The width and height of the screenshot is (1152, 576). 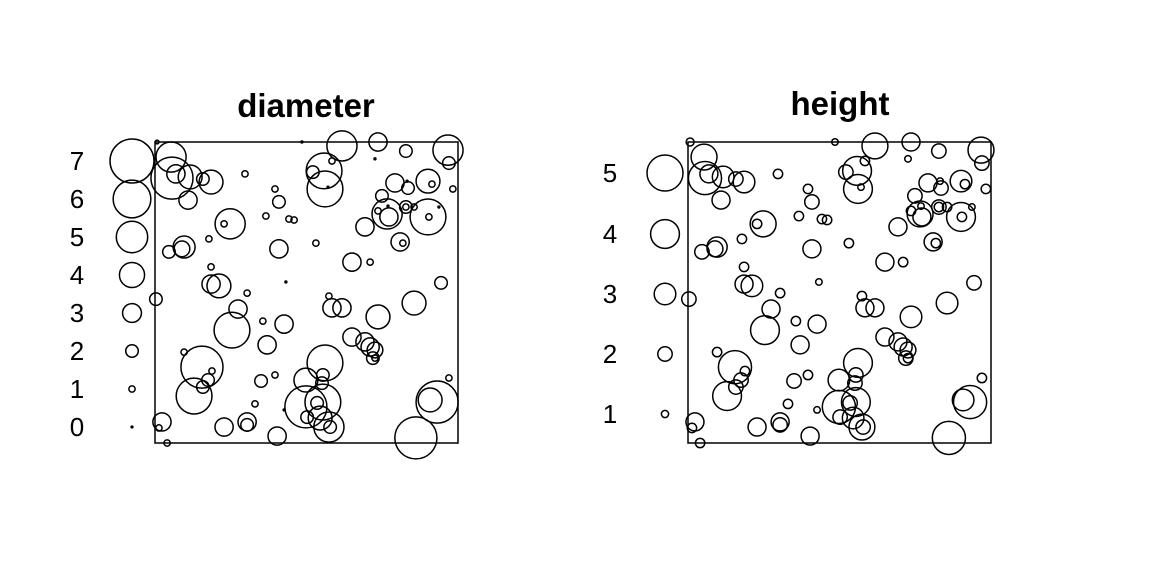 I want to click on legend-label: 5, so click(x=77, y=237).